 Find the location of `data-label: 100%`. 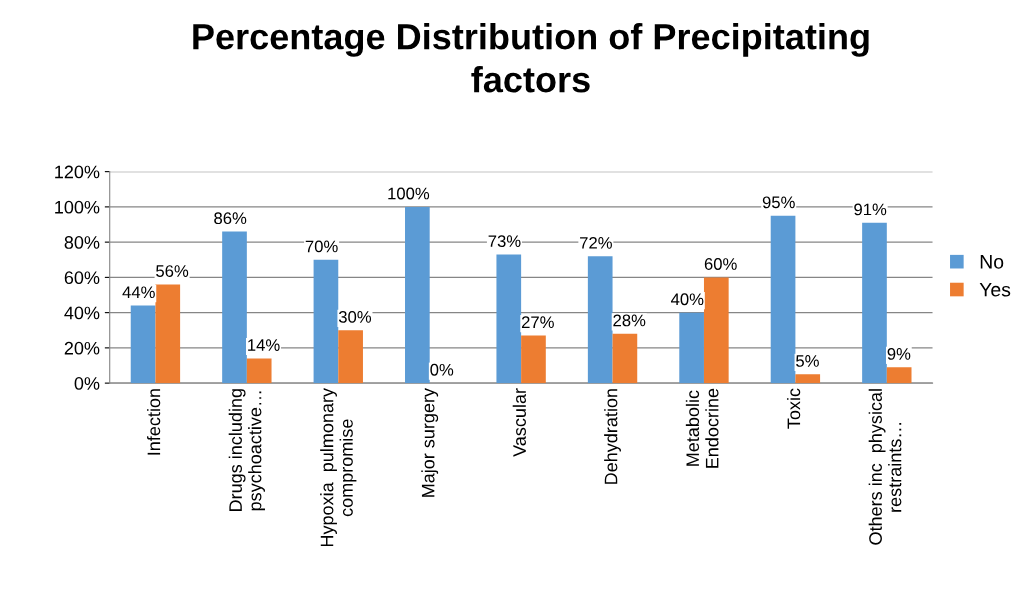

data-label: 100% is located at coordinates (409, 193).